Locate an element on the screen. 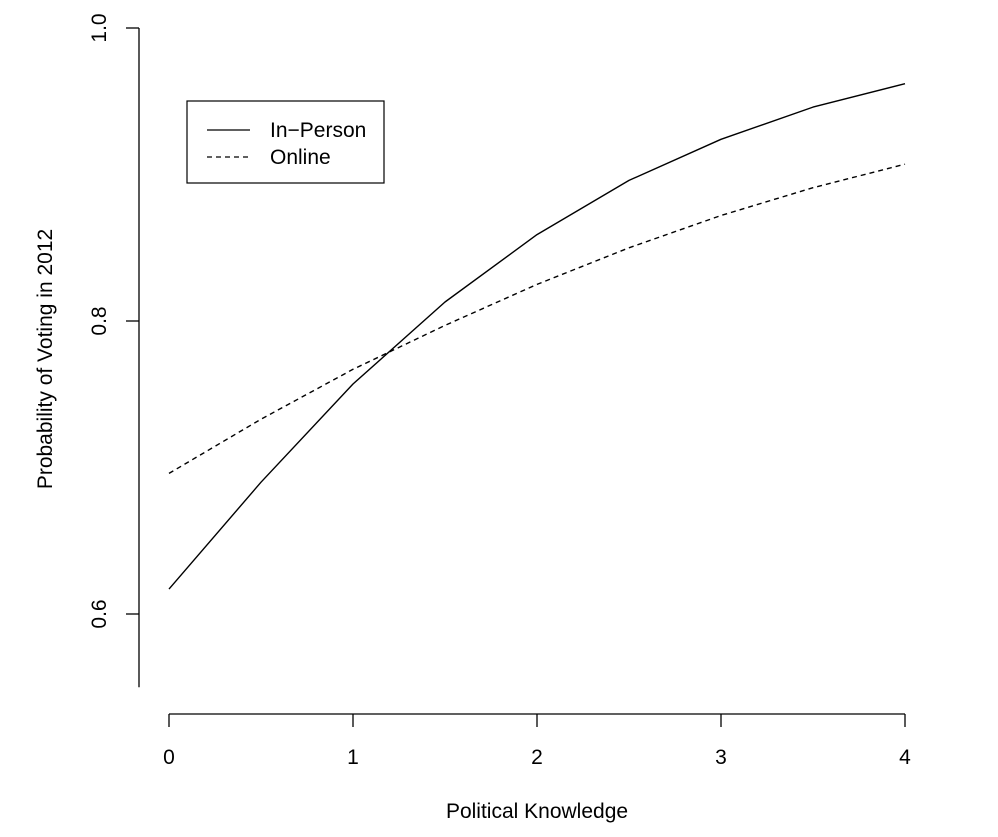 The image size is (998, 837). x-tick-label: 2 is located at coordinates (537, 757).